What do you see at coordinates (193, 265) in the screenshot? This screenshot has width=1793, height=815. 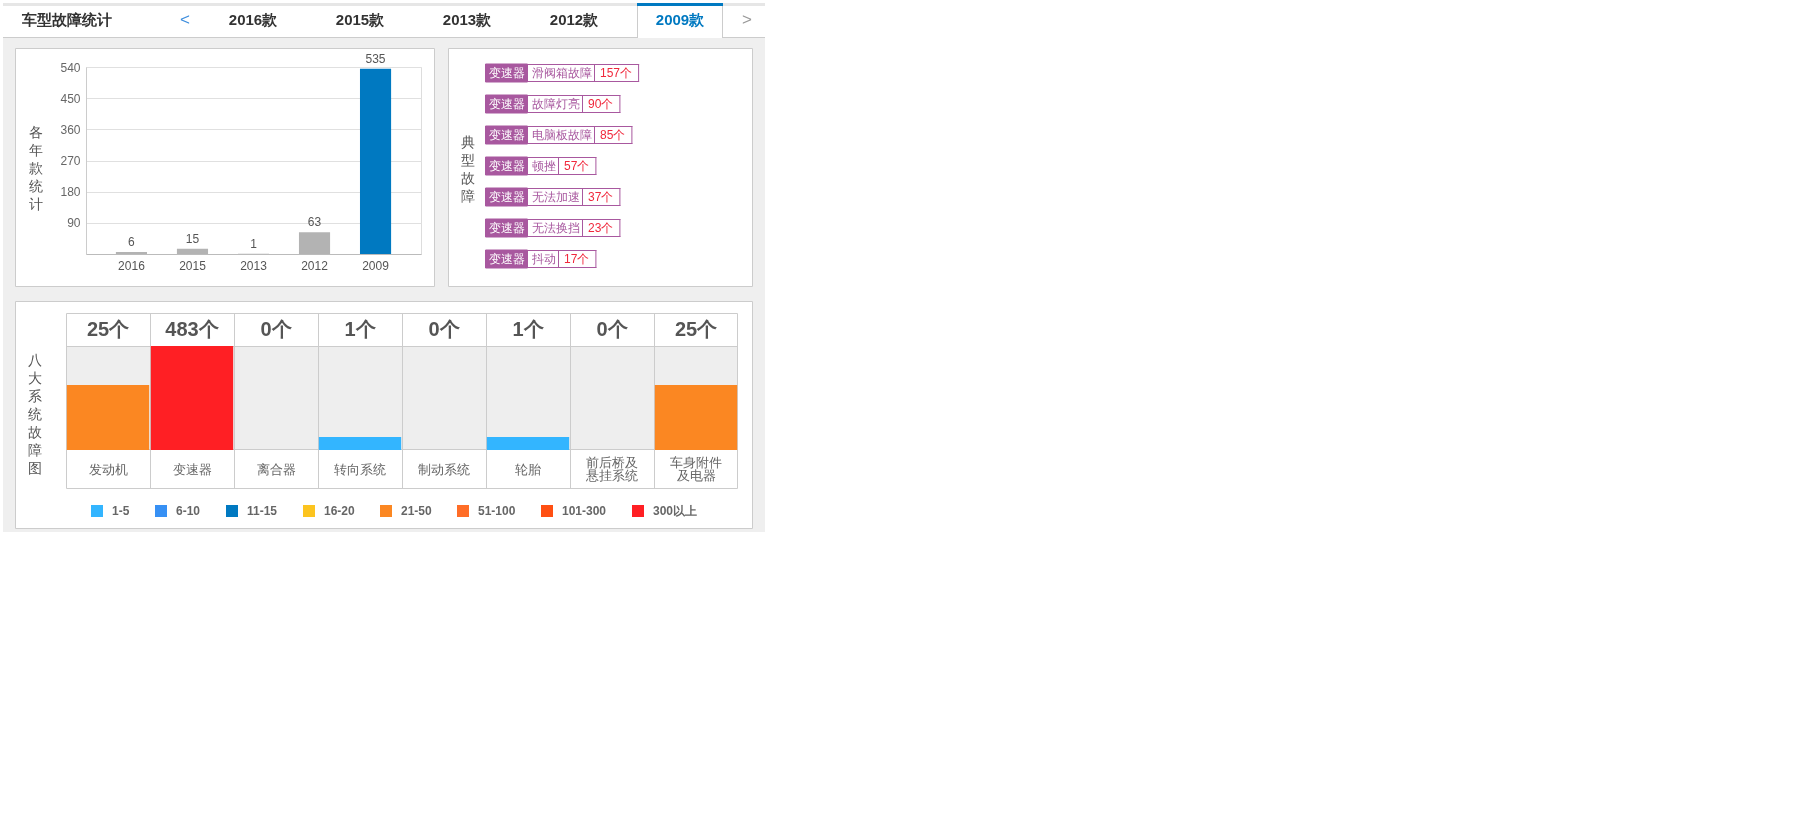 I see `x-tick-label: 2015` at bounding box center [193, 265].